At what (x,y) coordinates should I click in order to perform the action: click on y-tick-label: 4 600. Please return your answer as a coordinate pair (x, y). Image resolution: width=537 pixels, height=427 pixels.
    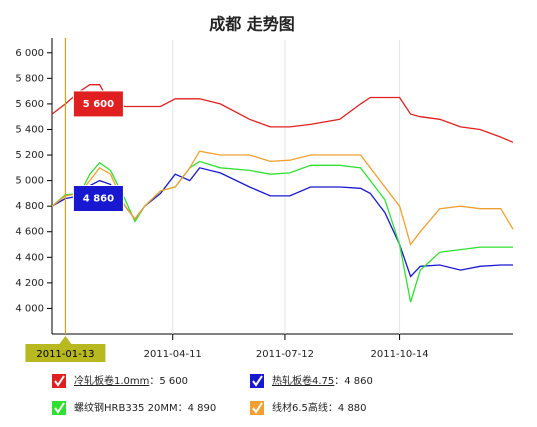
    Looking at the image, I should click on (29, 232).